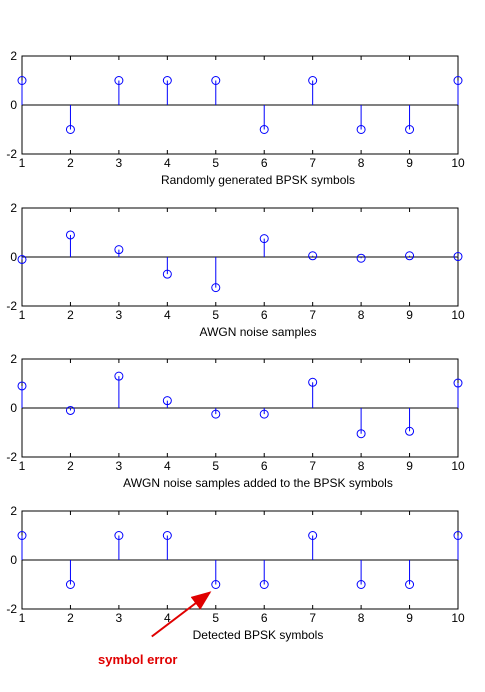 Image resolution: width=485 pixels, height=692 pixels. I want to click on annotation-label: symbol error, so click(137, 659).